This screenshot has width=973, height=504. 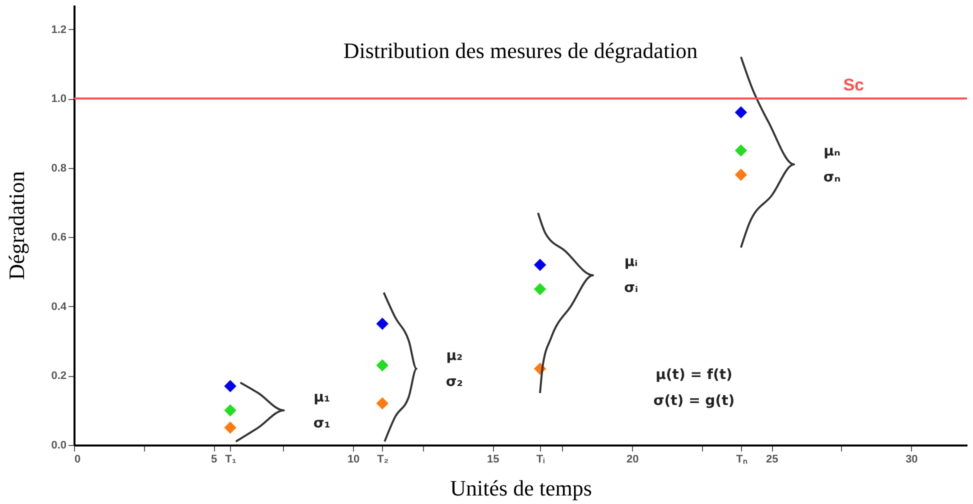 What do you see at coordinates (493, 460) in the screenshot?
I see `x-tick-label: 15` at bounding box center [493, 460].